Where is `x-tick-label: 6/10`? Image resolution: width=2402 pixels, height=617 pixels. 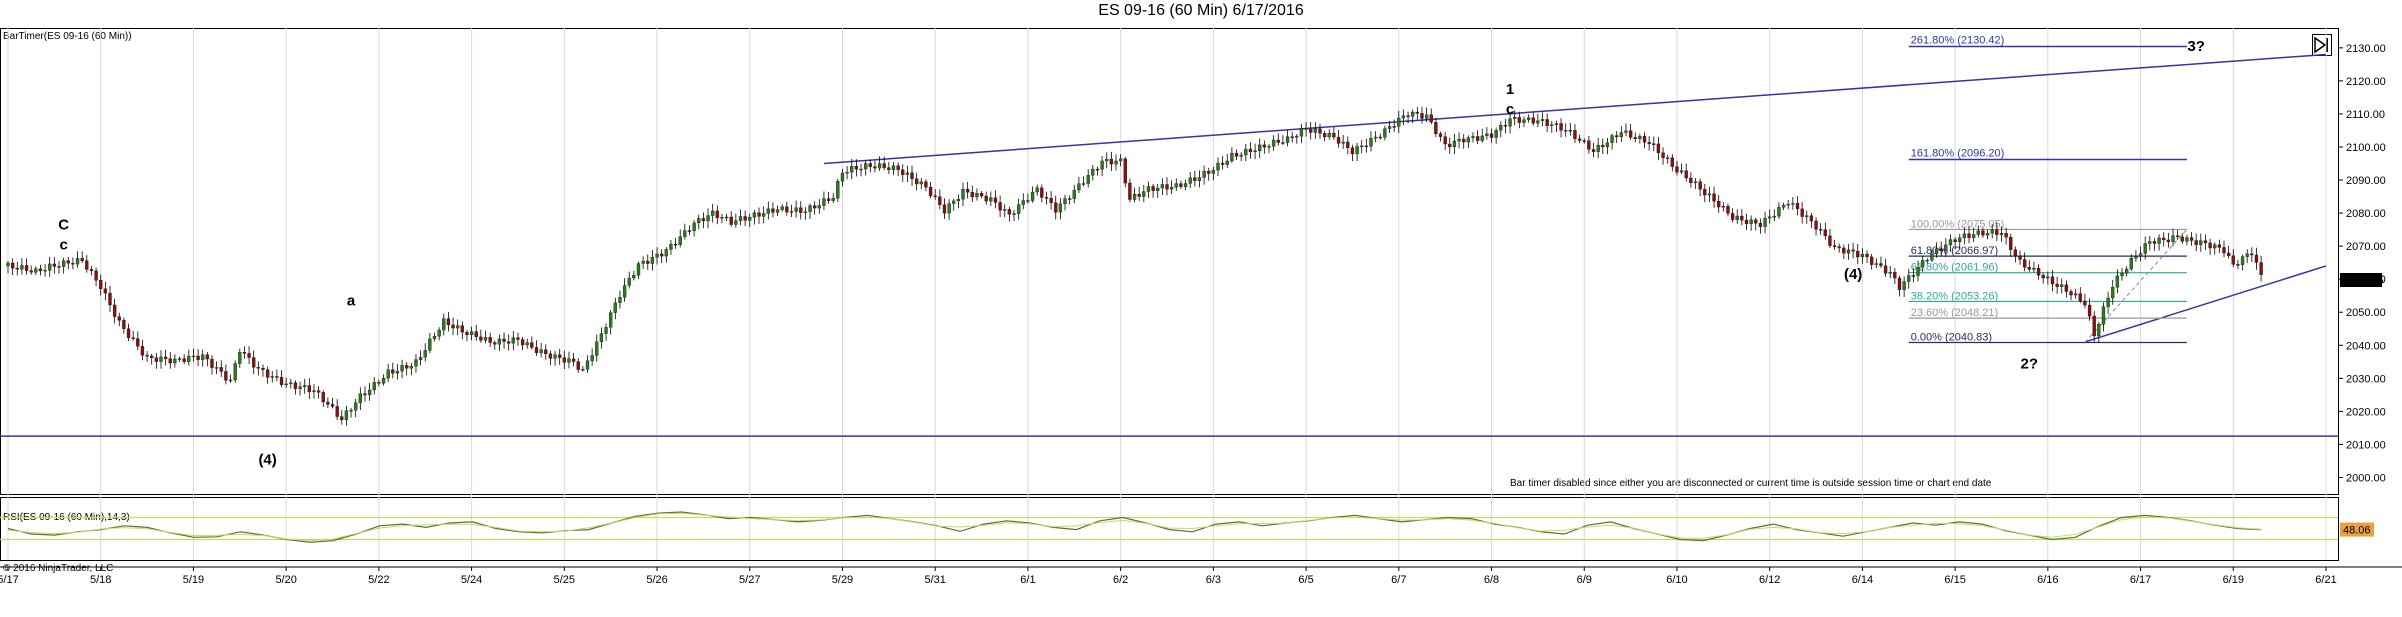
x-tick-label: 6/10 is located at coordinates (1676, 580).